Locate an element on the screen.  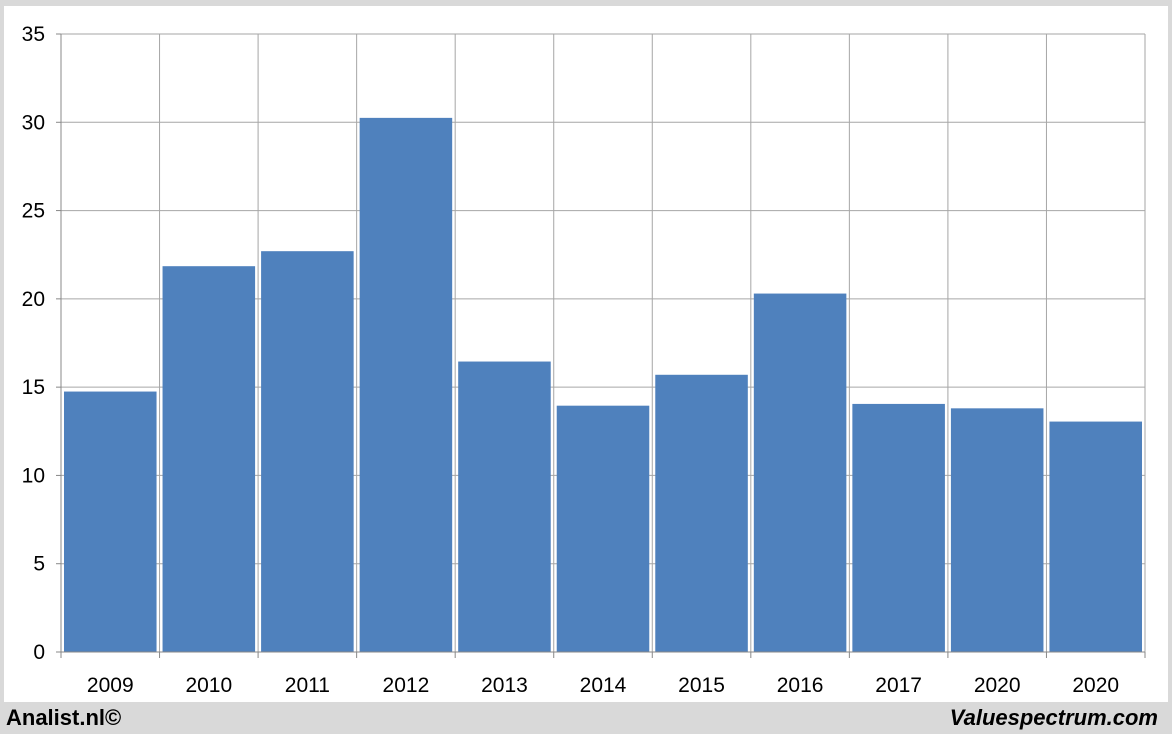
x-tick-label: 2013 is located at coordinates (504, 685).